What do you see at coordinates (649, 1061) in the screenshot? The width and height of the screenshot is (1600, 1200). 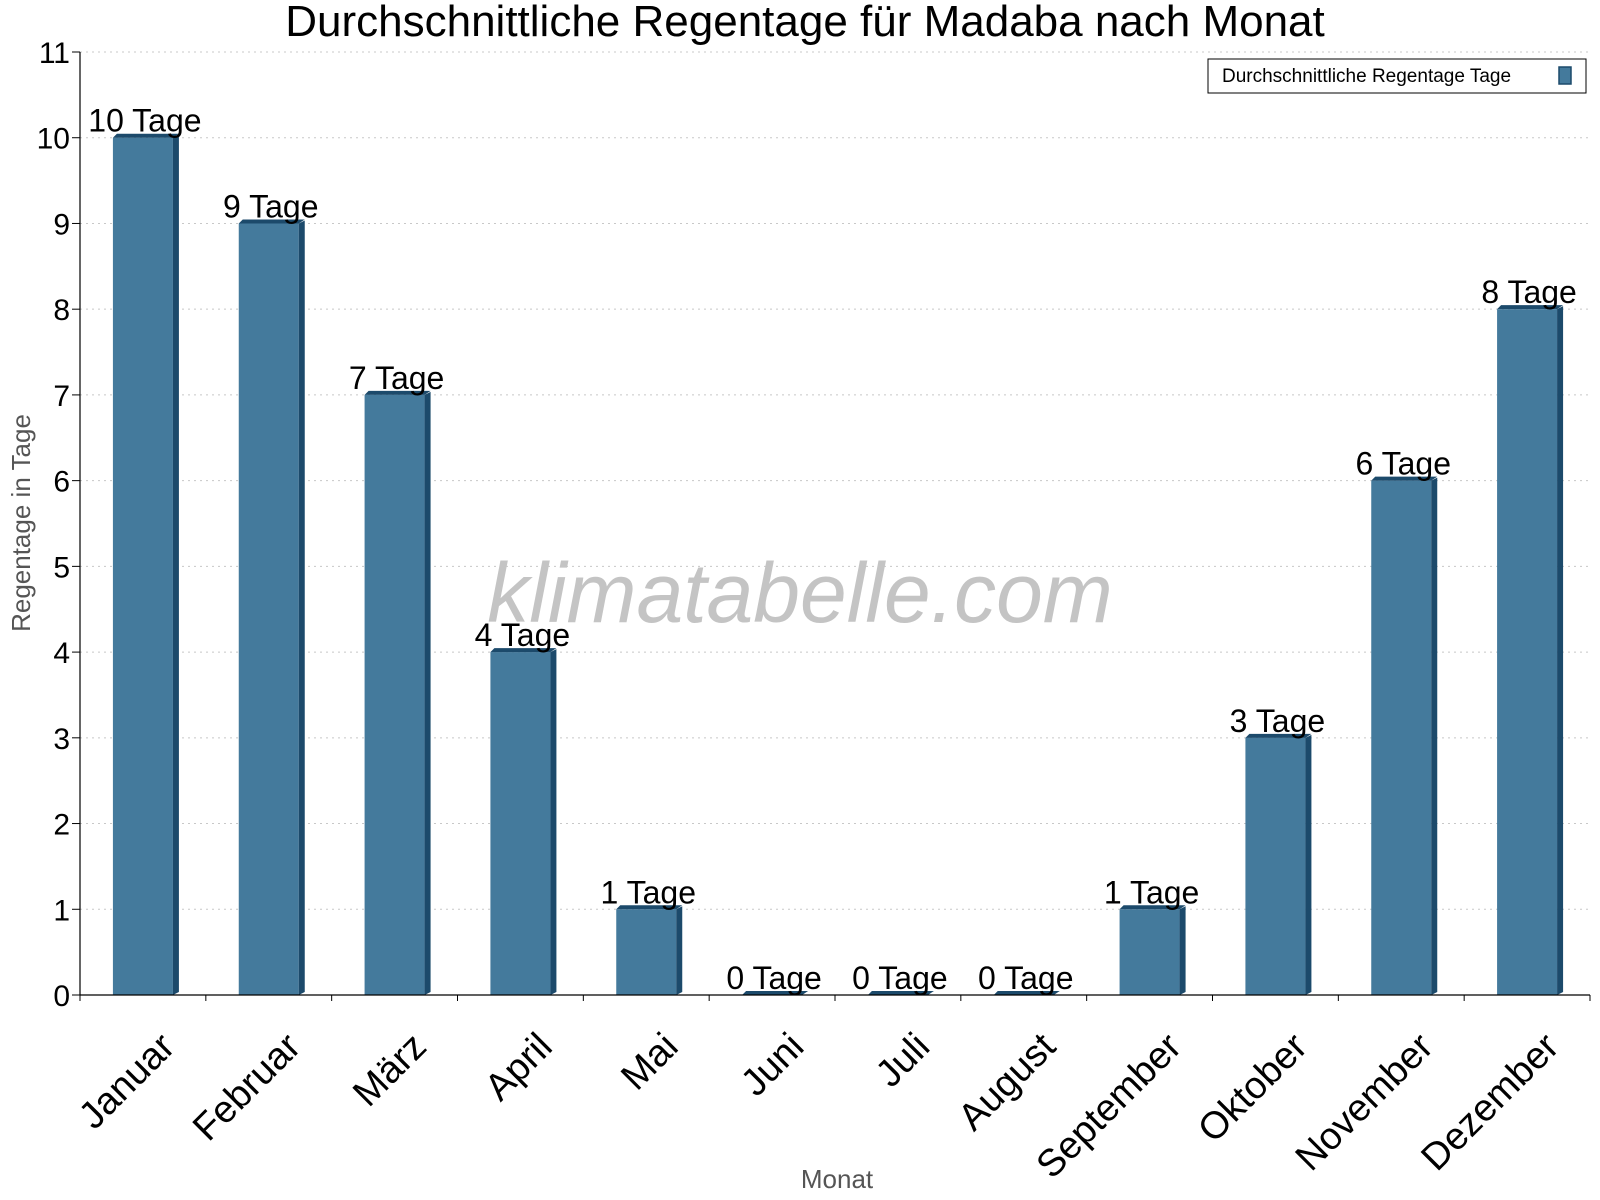 I see `x-tick-label: Mai` at bounding box center [649, 1061].